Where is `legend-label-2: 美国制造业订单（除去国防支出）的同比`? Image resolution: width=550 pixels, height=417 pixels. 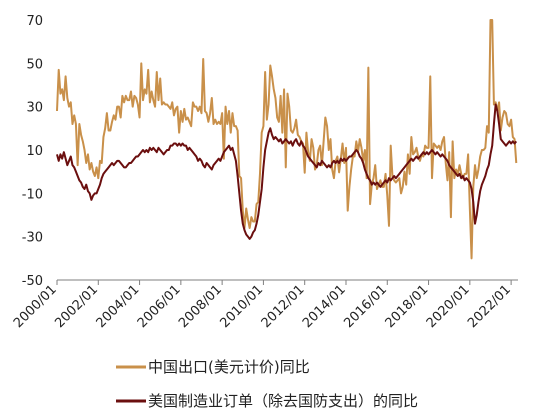
legend-label-2: 美国制造业订单（除去国防支出）的同比 is located at coordinates (283, 401).